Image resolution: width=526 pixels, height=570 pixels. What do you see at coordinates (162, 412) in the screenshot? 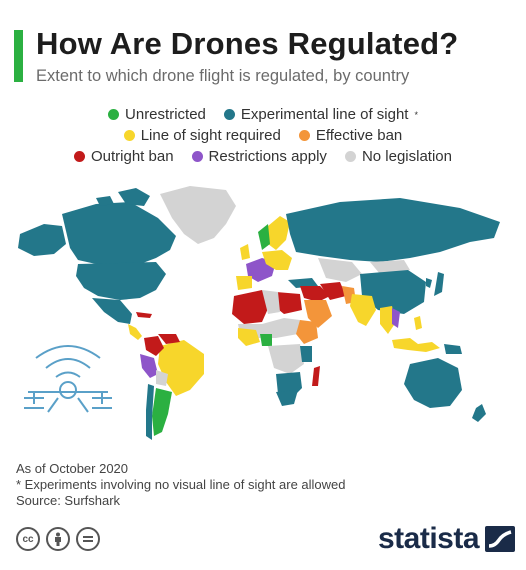
I see `region-argentina` at bounding box center [162, 412].